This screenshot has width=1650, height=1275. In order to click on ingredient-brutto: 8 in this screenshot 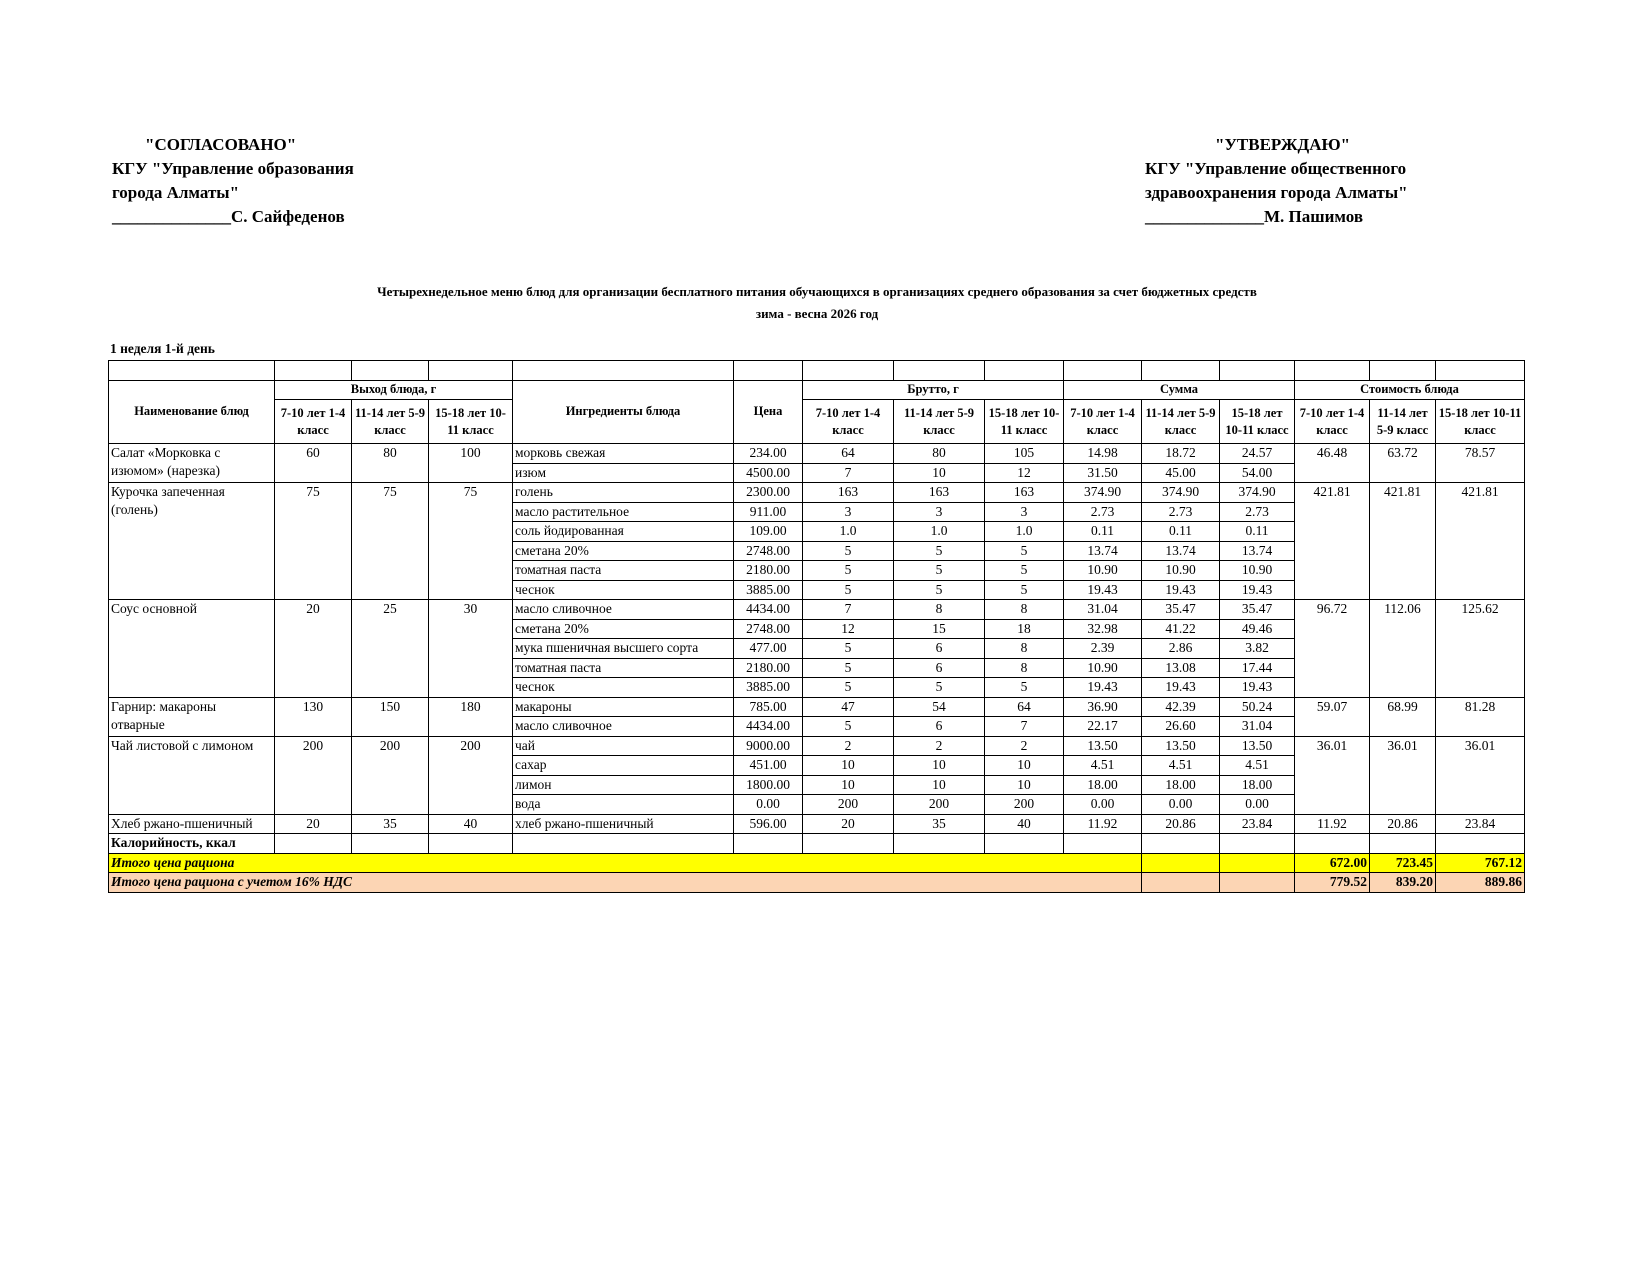, I will do `click(1024, 648)`.